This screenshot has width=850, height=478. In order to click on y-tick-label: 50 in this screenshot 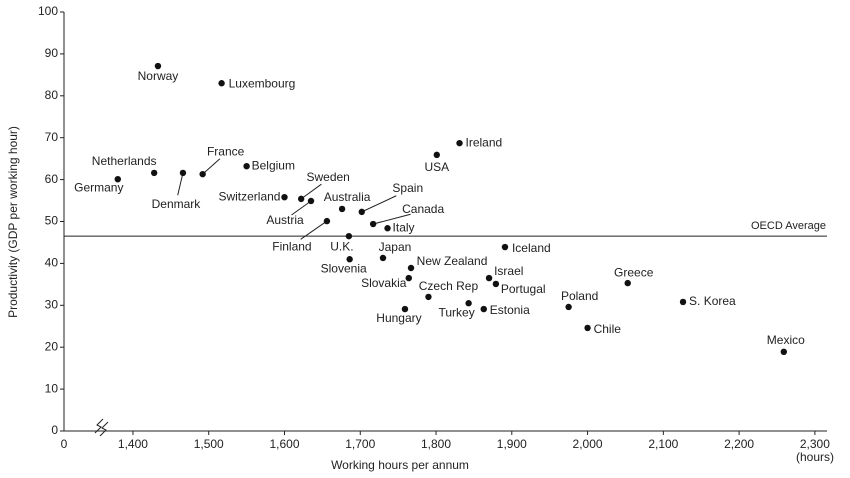, I will do `click(52, 221)`.